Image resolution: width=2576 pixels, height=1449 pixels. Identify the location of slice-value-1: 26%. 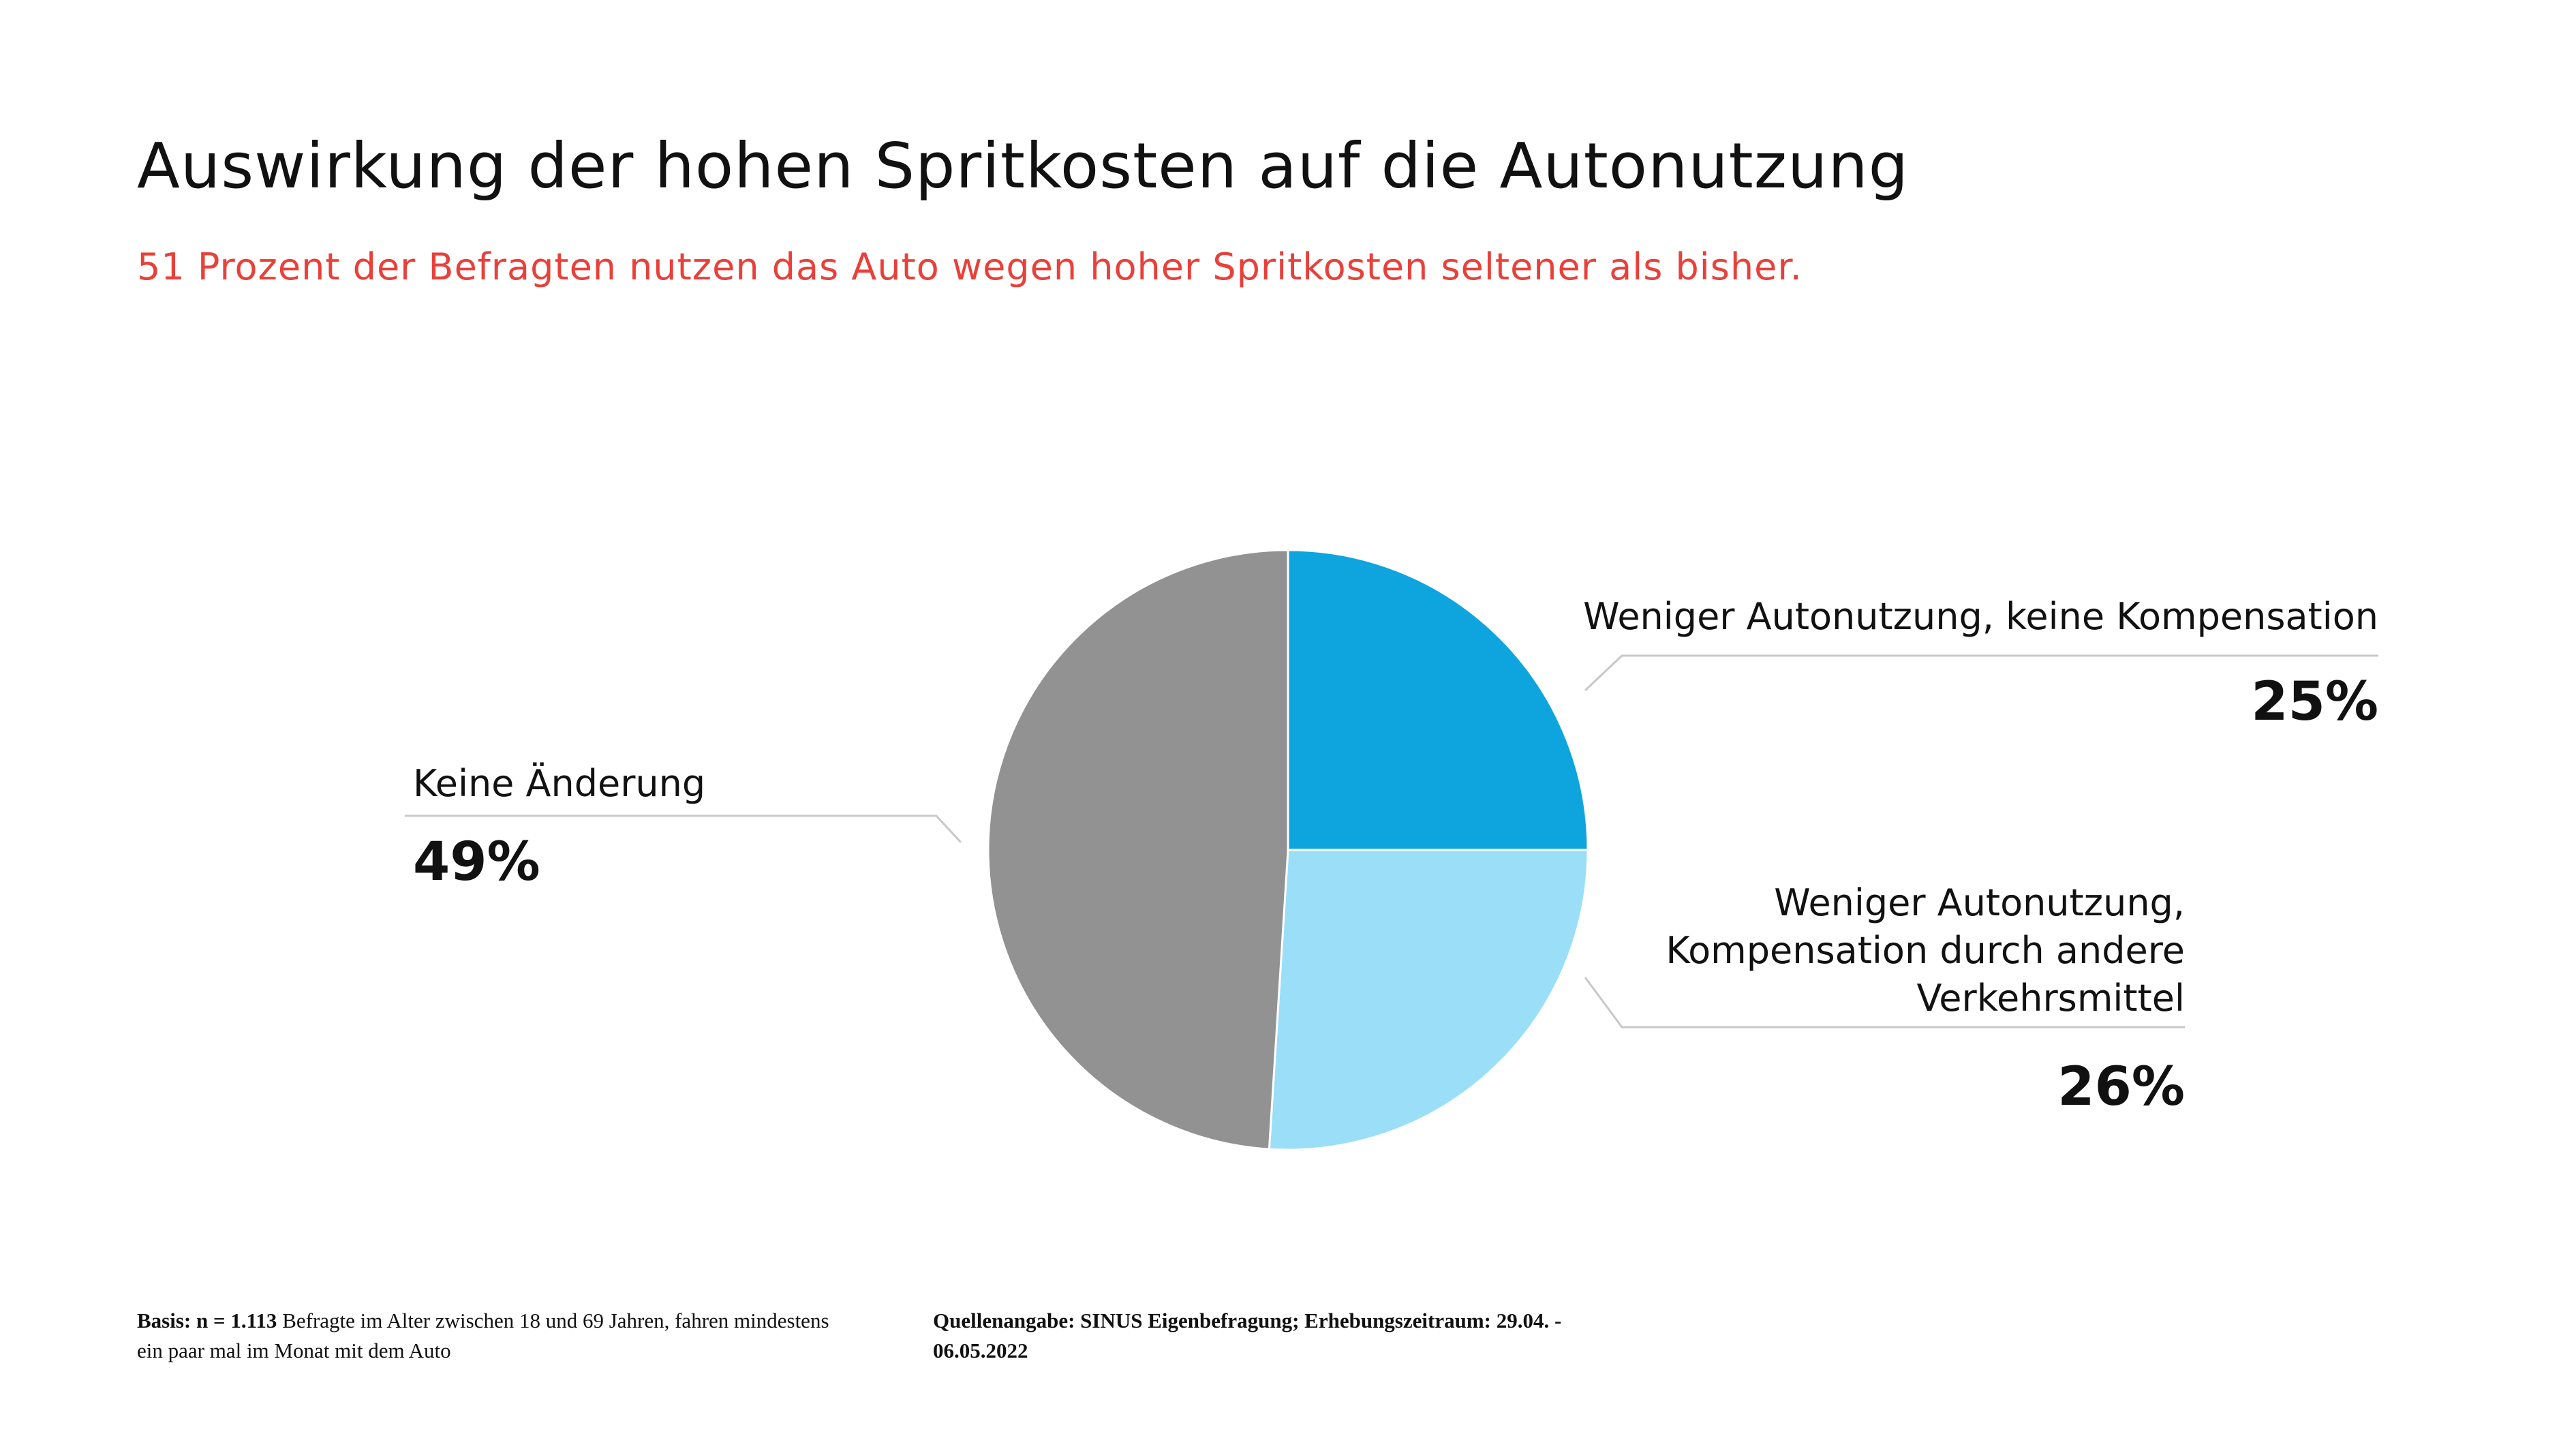
(2121, 1087).